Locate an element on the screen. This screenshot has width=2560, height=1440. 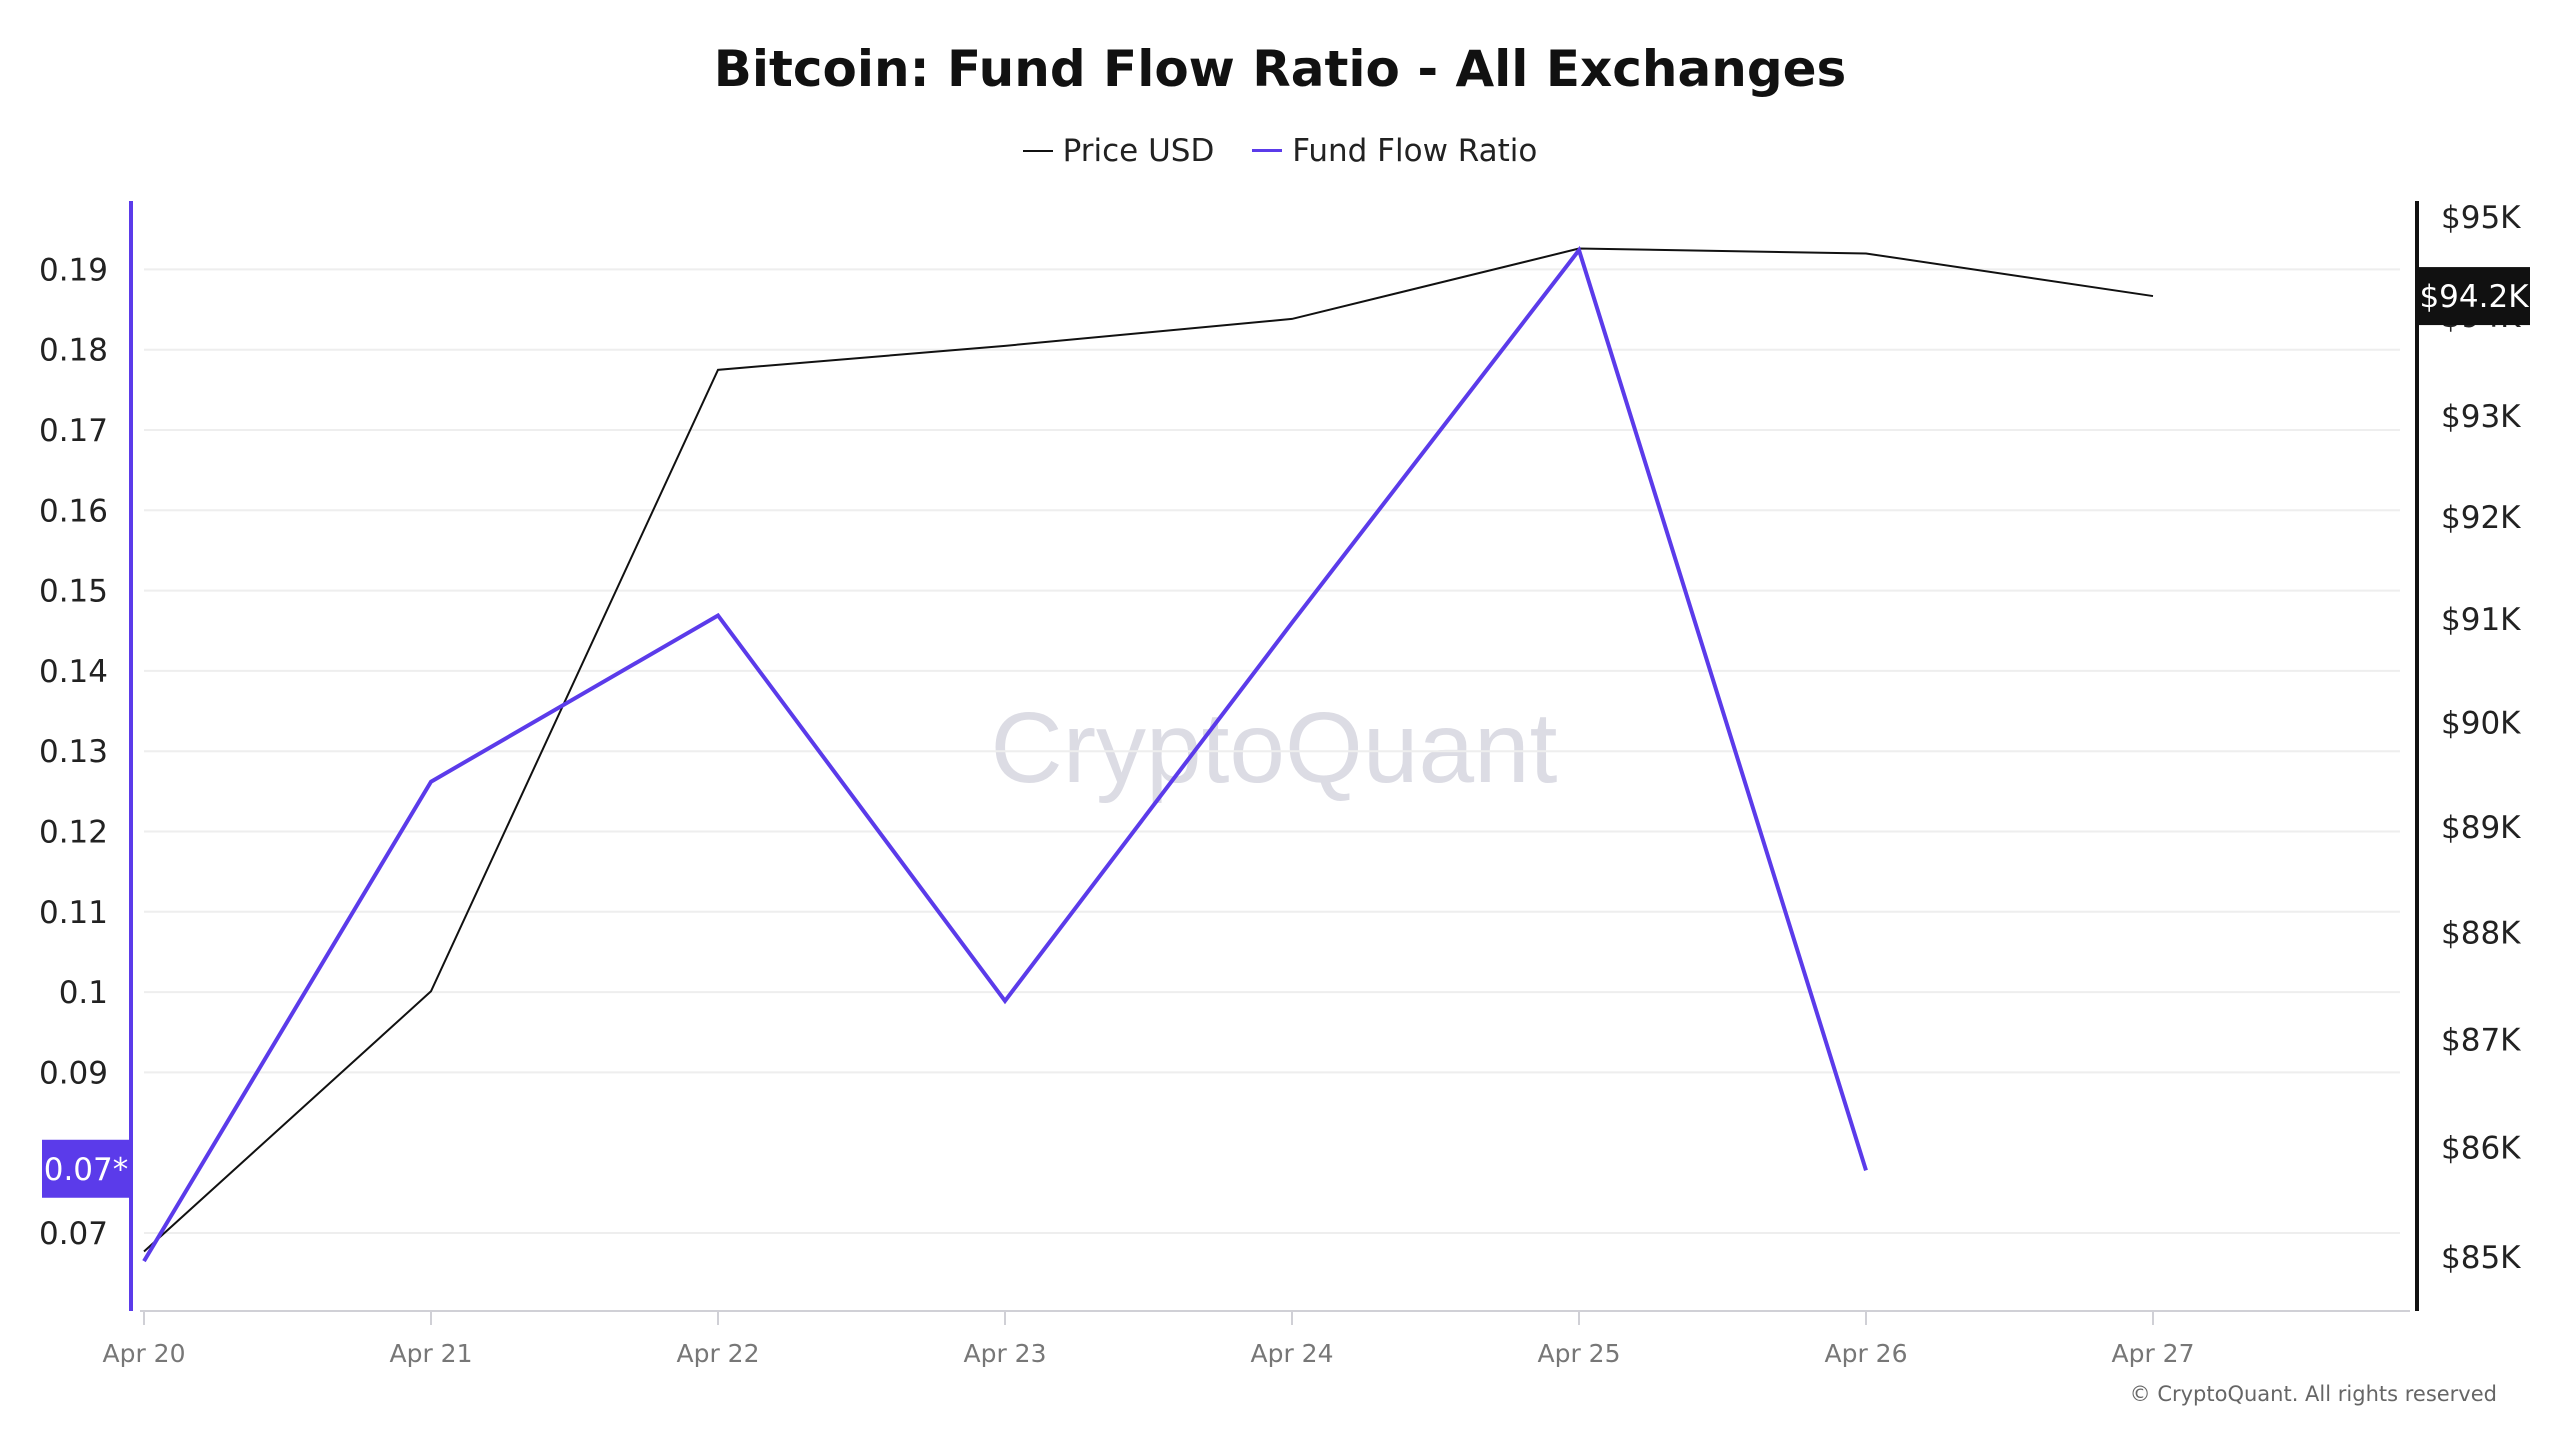
right-tick-label: $89K is located at coordinates (2481, 828).